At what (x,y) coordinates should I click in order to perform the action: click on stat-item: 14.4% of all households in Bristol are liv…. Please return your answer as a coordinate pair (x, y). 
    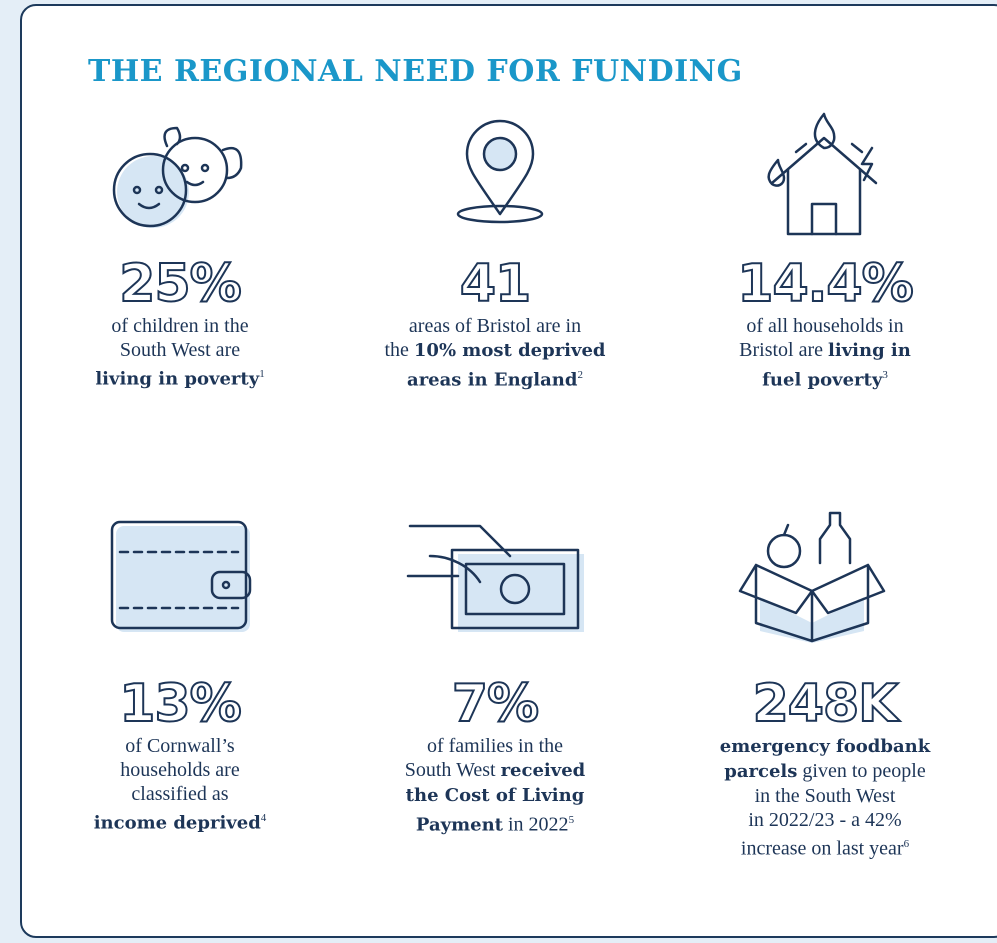
    Looking at the image, I should click on (825, 323).